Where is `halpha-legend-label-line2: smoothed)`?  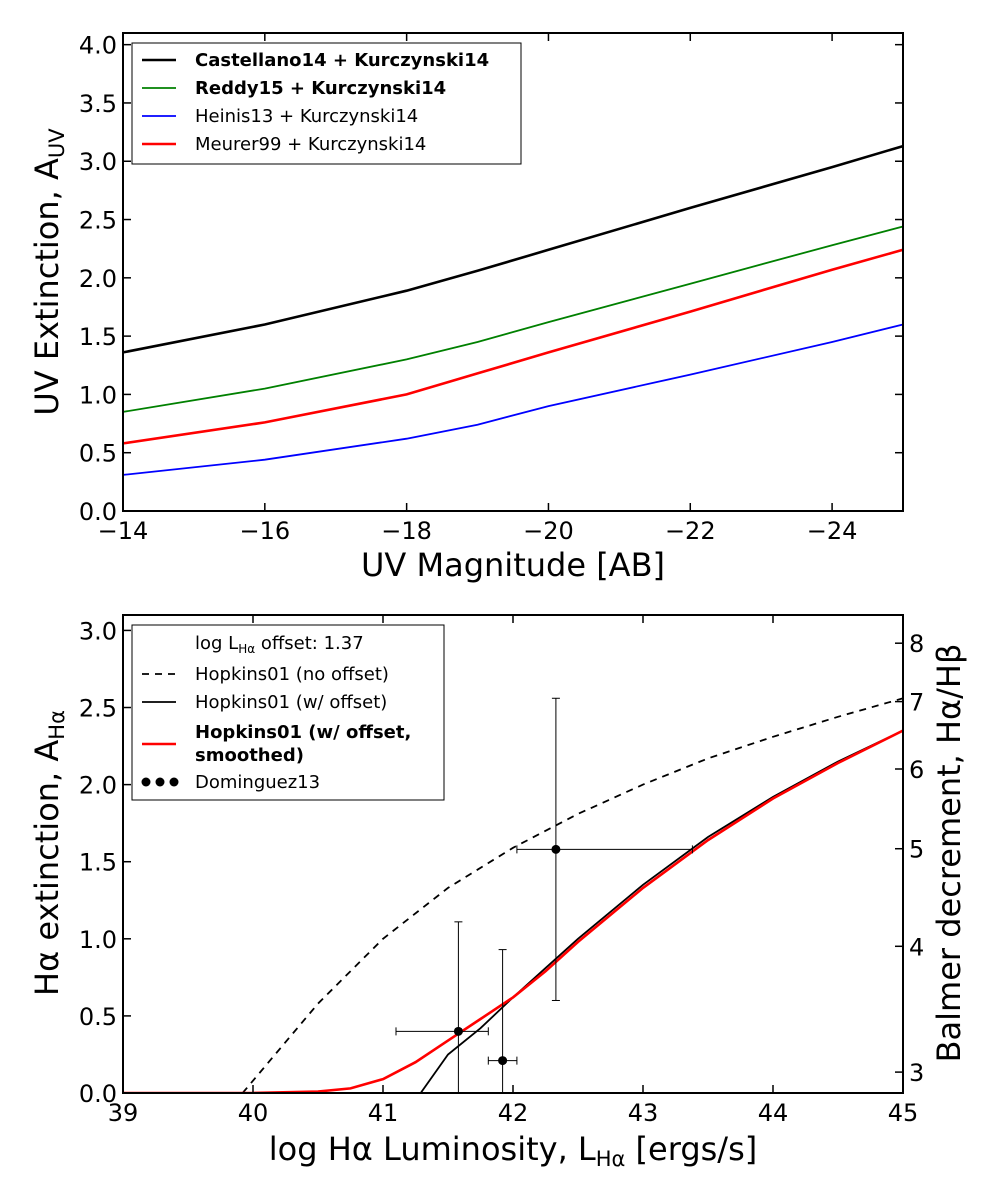
halpha-legend-label-line2: smoothed) is located at coordinates (249, 755).